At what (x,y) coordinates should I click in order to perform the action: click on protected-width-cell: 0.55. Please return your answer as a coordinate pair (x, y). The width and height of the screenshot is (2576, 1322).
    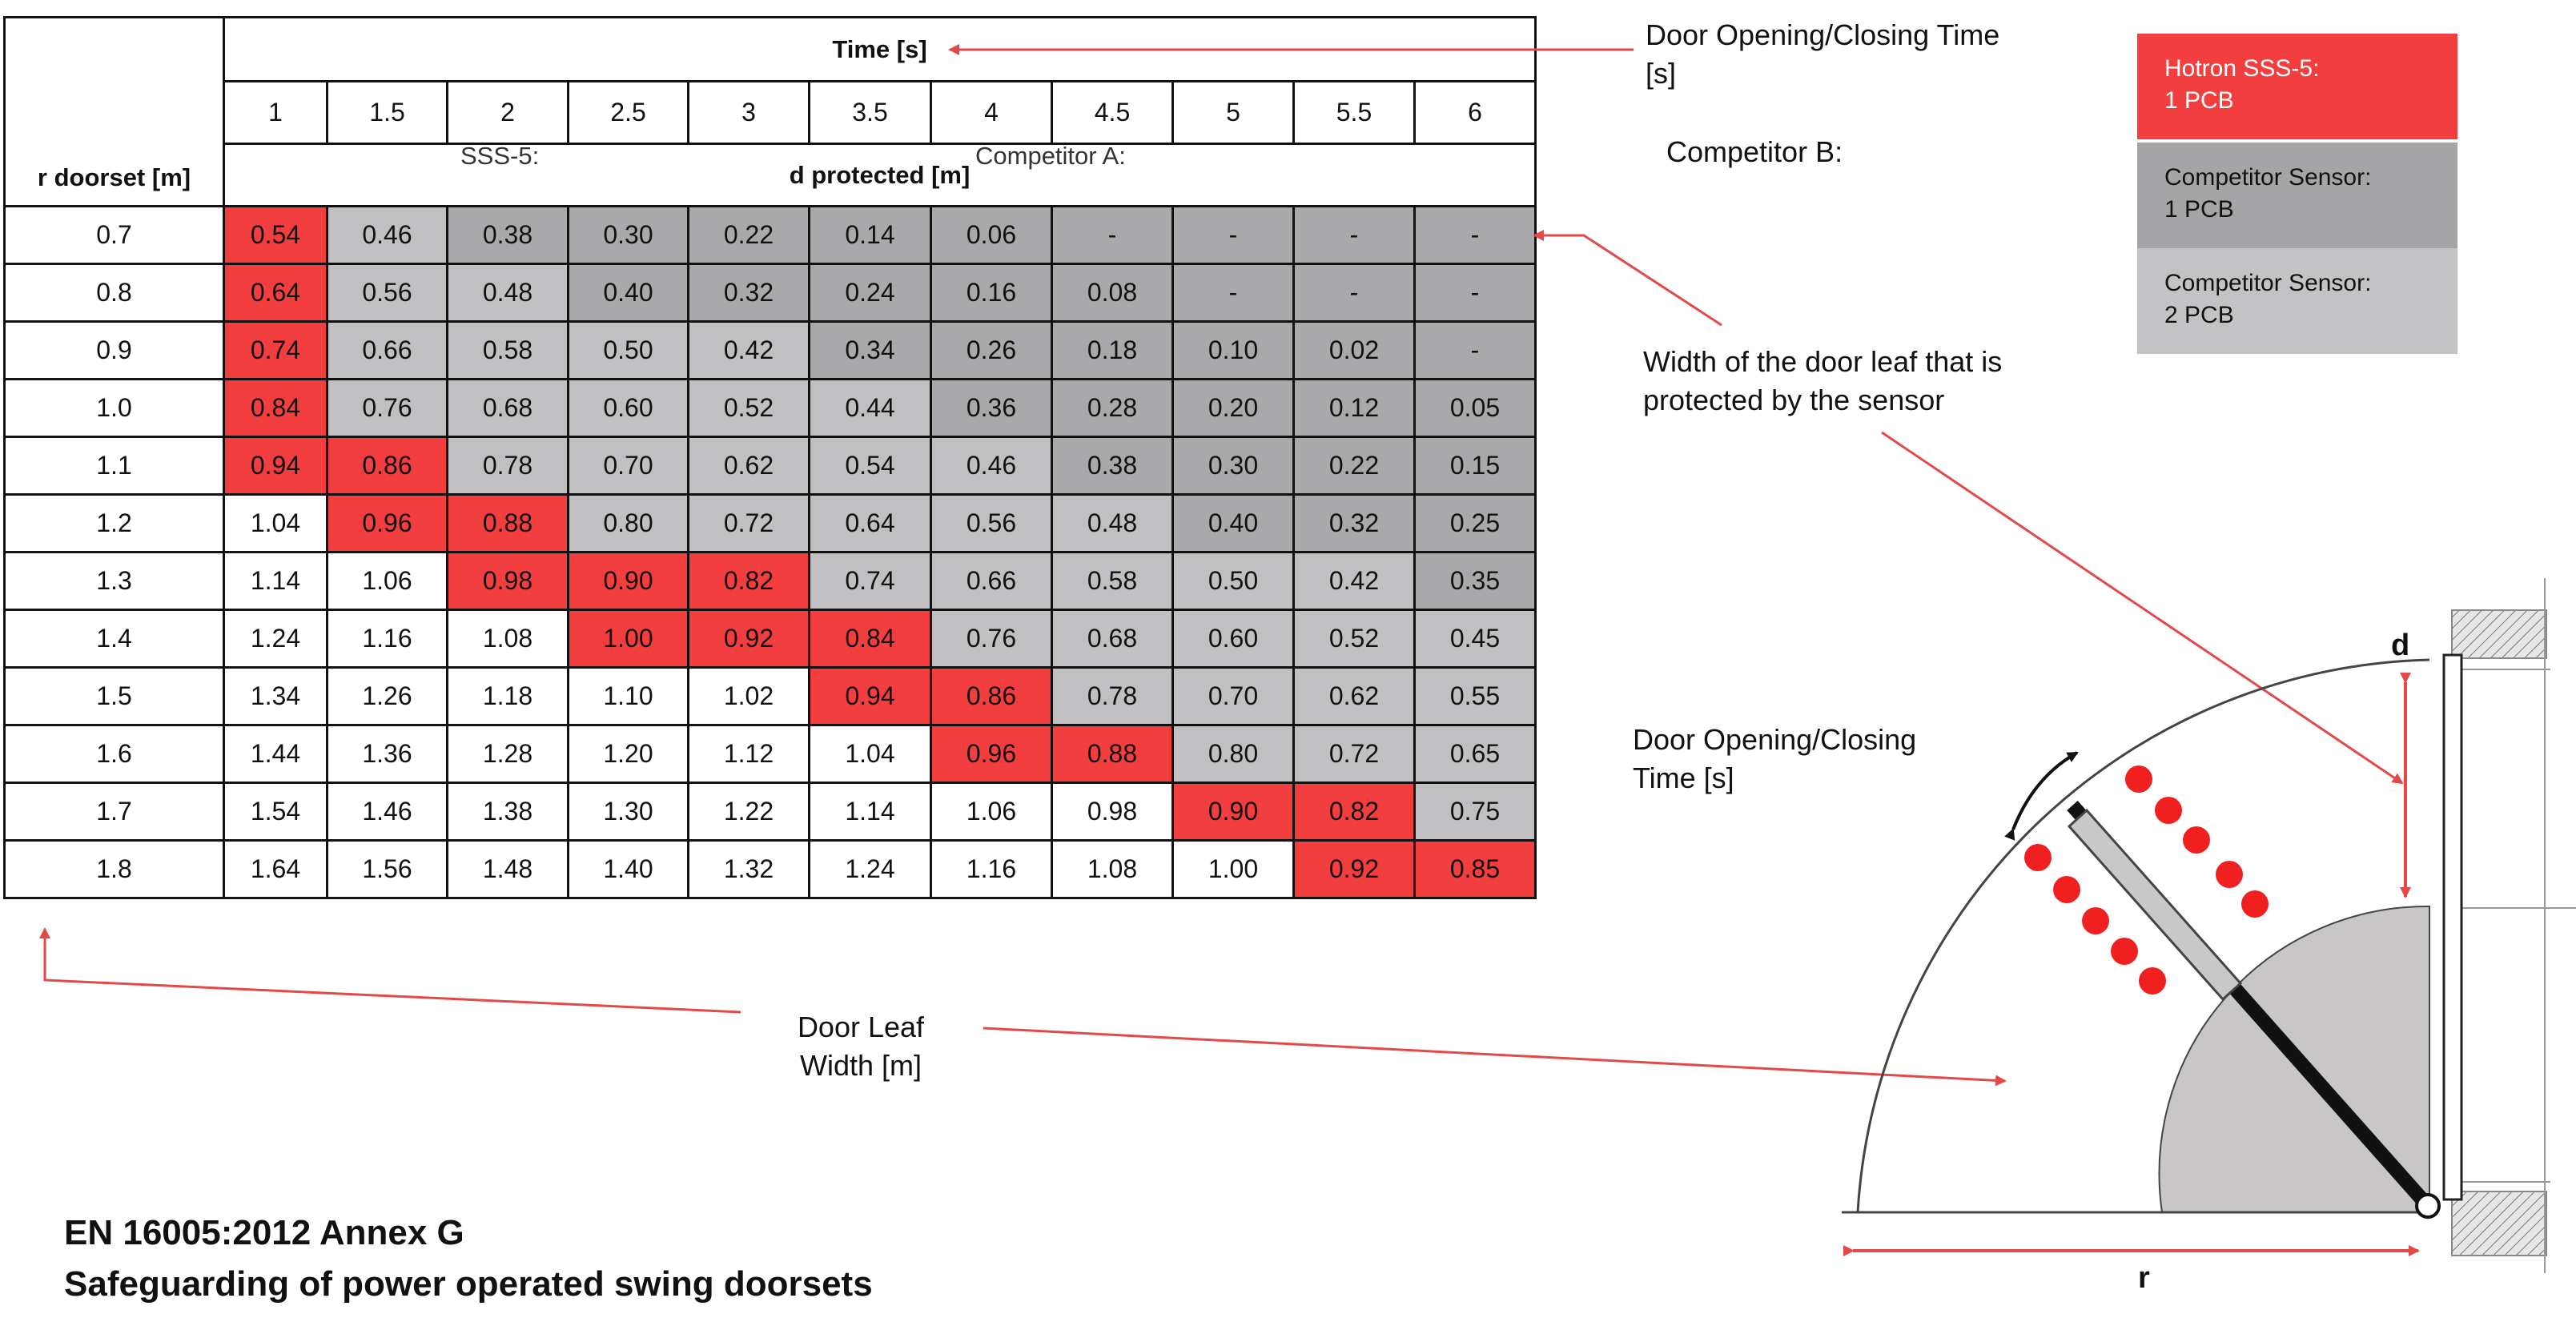
    Looking at the image, I should click on (1475, 696).